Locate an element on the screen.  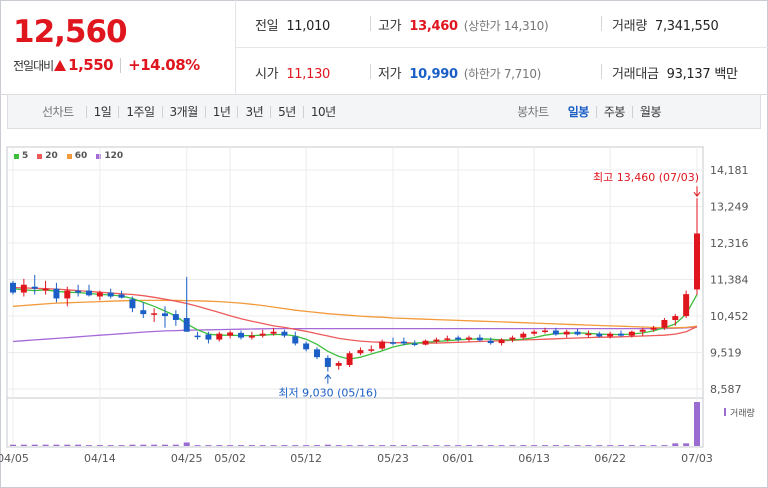
volume-value: 7,341,550 is located at coordinates (686, 26).